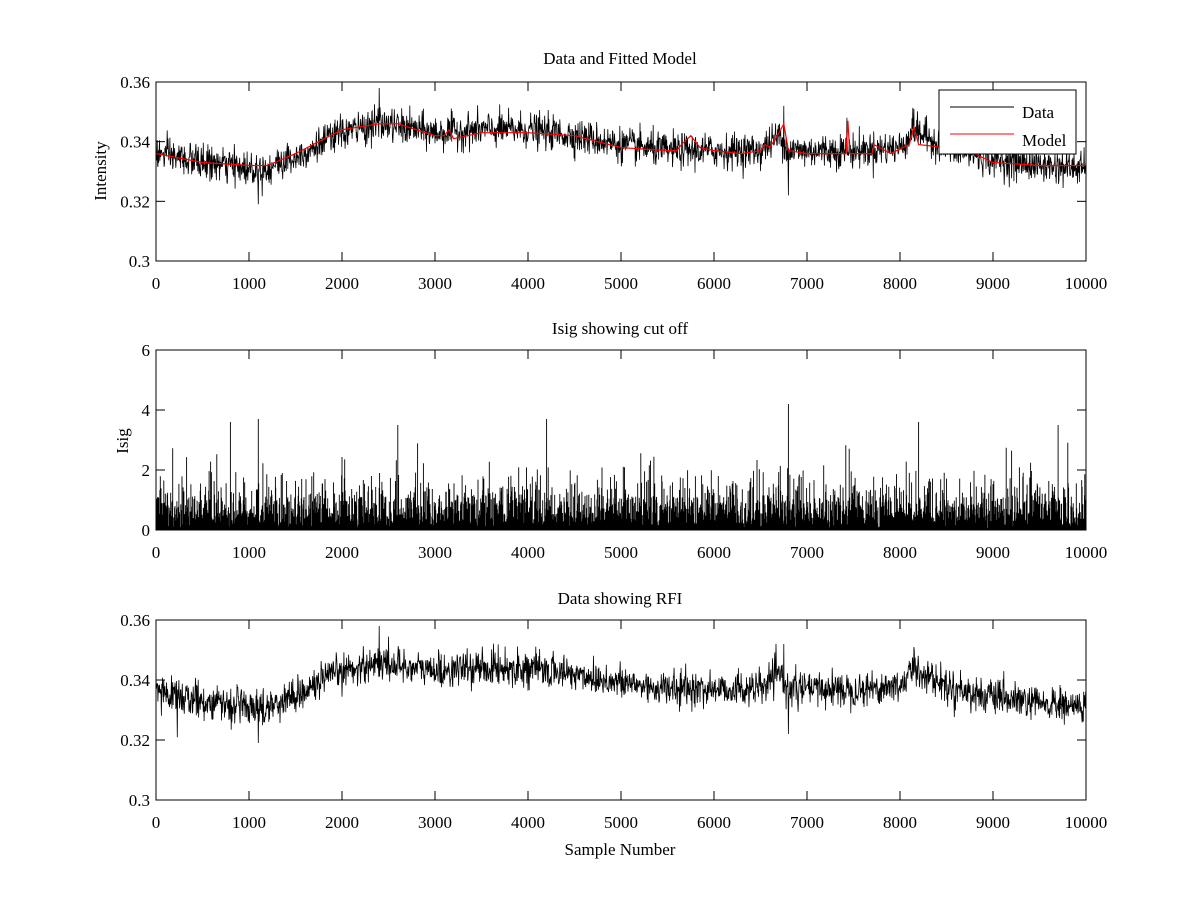 This screenshot has width=1200, height=900. Describe the element at coordinates (620, 598) in the screenshot. I see `panel-title: Data showing RFI` at that location.